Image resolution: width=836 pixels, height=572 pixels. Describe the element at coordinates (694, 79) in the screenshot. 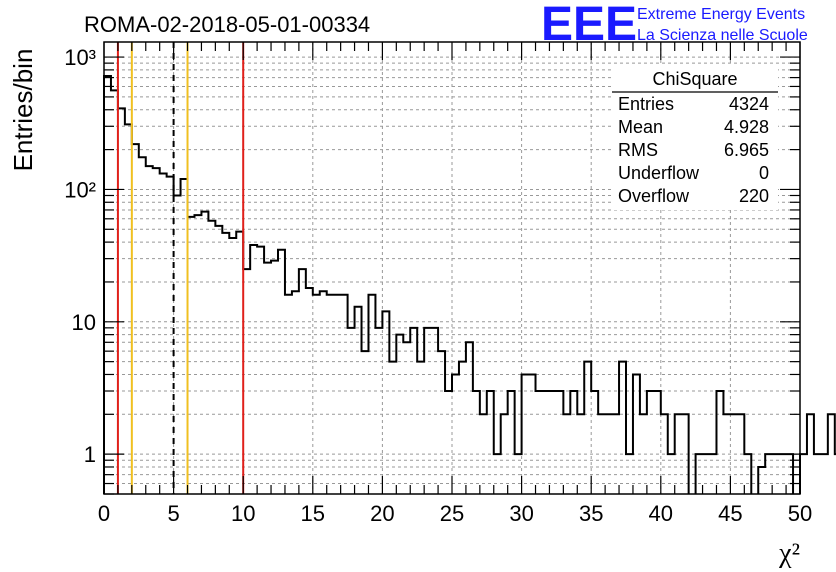

I see `stats-title: ChiSquare` at that location.